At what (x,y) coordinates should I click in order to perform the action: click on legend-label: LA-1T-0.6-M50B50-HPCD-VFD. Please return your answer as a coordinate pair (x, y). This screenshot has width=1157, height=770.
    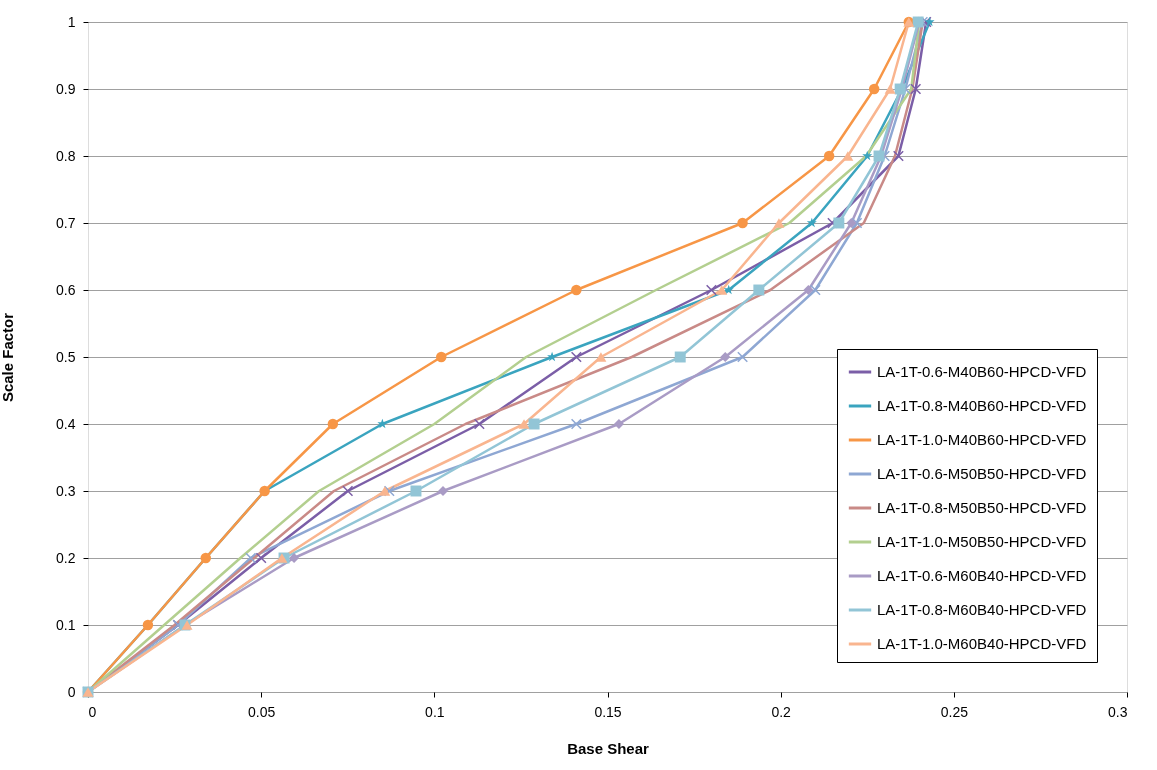
    Looking at the image, I should click on (982, 473).